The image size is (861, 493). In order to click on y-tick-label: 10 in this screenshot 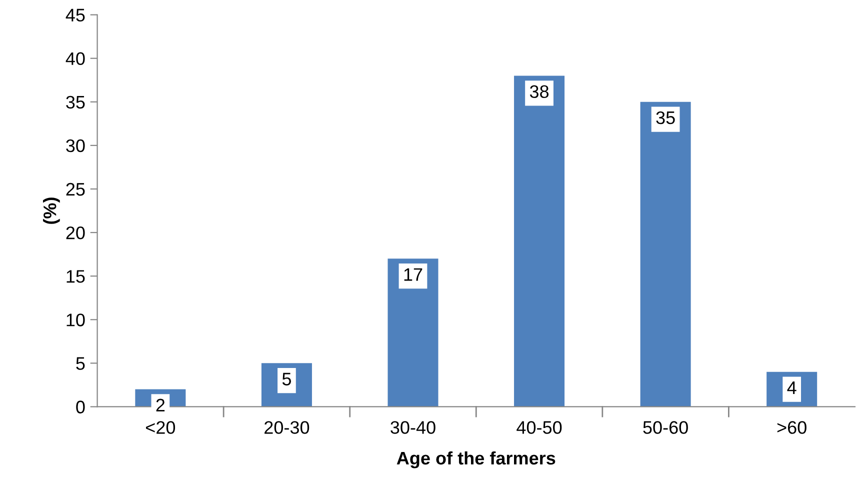, I will do `click(75, 320)`.